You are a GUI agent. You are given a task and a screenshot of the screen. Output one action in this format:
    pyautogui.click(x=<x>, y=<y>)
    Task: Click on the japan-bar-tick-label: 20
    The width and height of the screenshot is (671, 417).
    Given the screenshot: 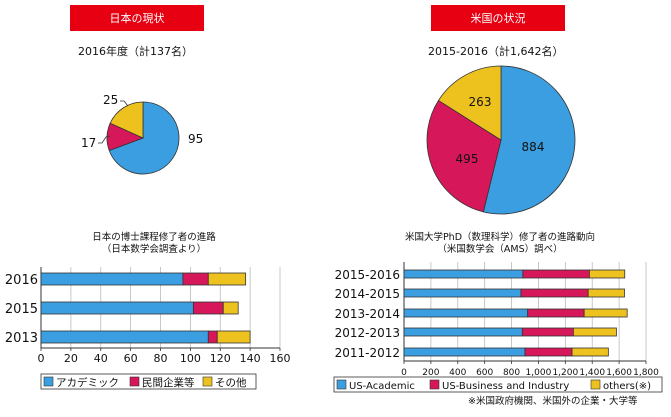 What is the action you would take?
    pyautogui.click(x=71, y=358)
    